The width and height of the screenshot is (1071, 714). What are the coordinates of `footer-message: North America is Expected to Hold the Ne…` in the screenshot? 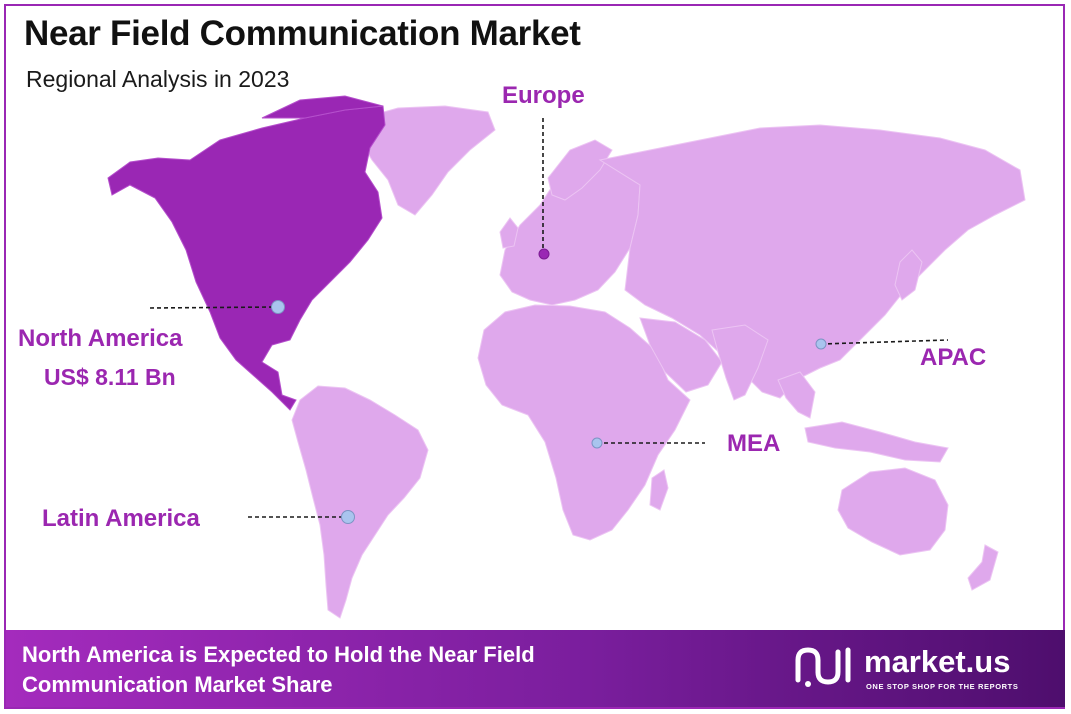 It's located at (278, 670).